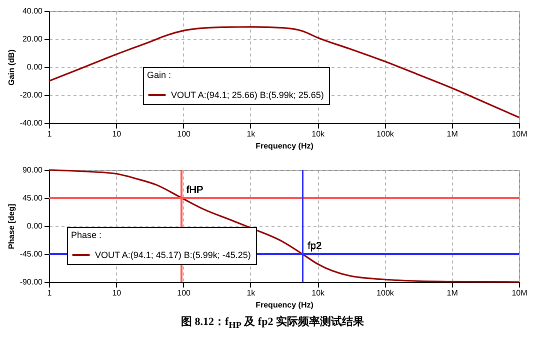  Describe the element at coordinates (173, 255) in the screenshot. I see `legend-label: VOUT A:(94.1; 45.17) B:(5.99k; -45.25)` at that location.